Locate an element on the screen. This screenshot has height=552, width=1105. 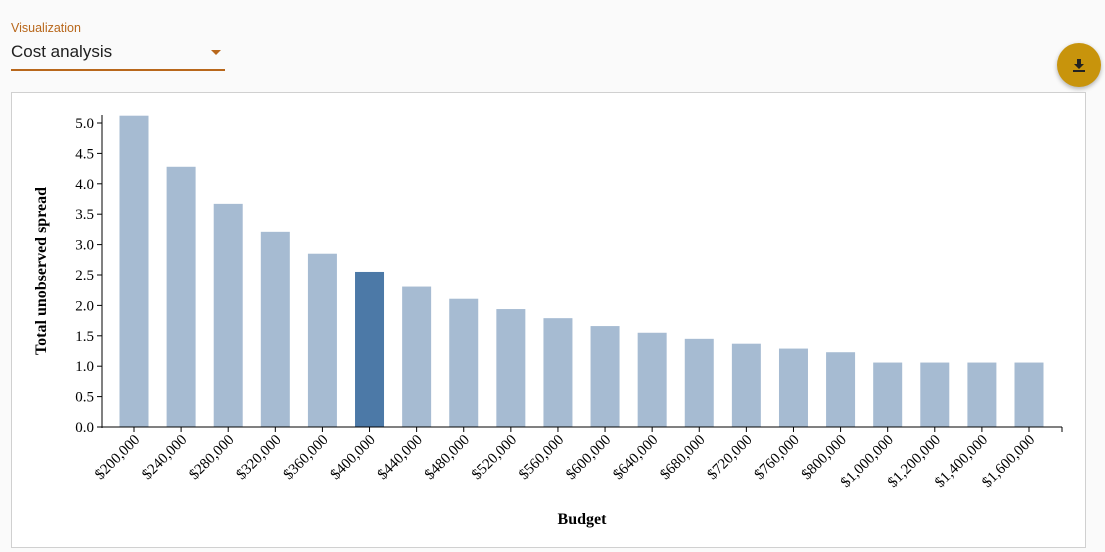
visualization-select-label: Visualization is located at coordinates (46, 28).